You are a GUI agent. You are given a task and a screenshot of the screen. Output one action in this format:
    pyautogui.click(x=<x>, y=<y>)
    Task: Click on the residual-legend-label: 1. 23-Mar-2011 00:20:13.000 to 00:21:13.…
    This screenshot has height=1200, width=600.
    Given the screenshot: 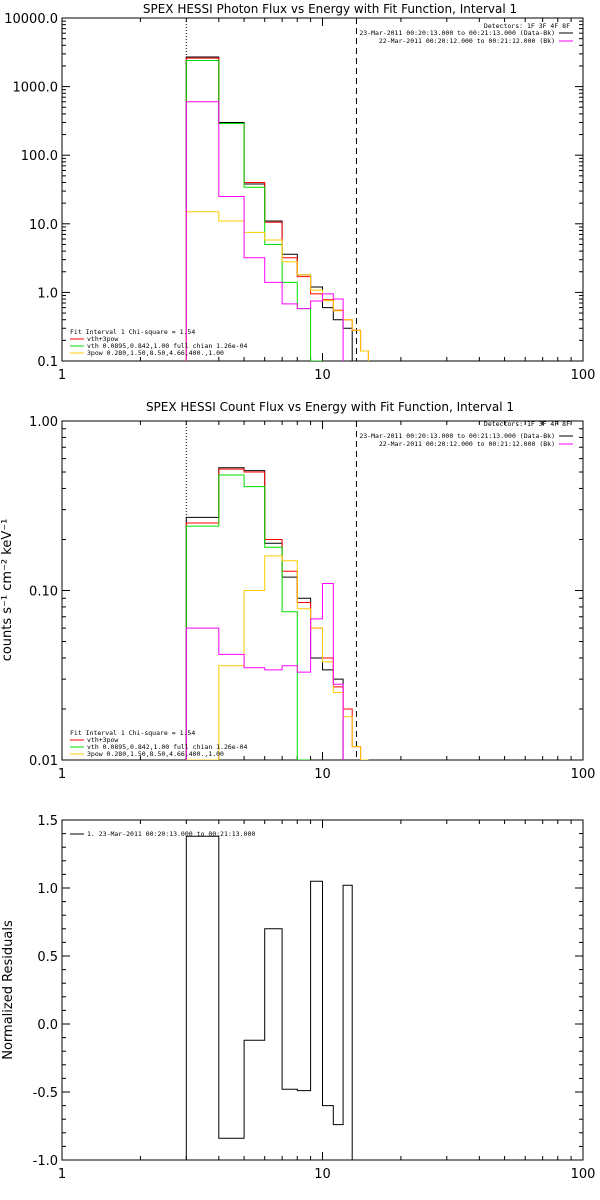 What is the action you would take?
    pyautogui.click(x=171, y=834)
    